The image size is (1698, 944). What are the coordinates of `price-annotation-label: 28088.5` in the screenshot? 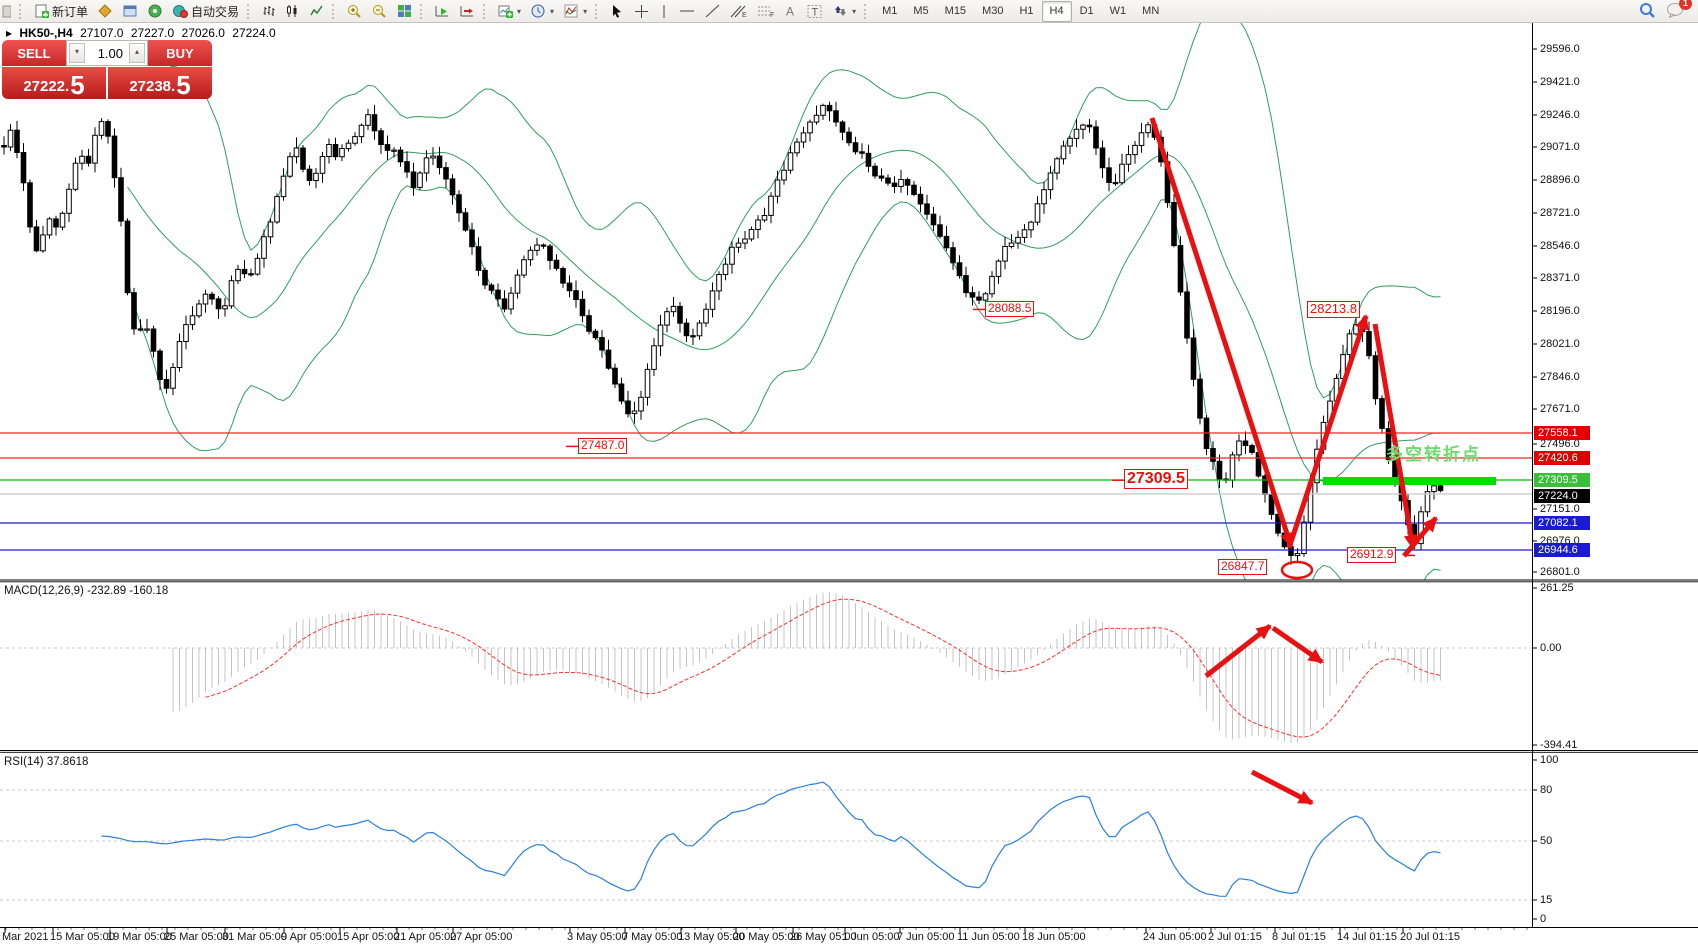 It's located at (1010, 309).